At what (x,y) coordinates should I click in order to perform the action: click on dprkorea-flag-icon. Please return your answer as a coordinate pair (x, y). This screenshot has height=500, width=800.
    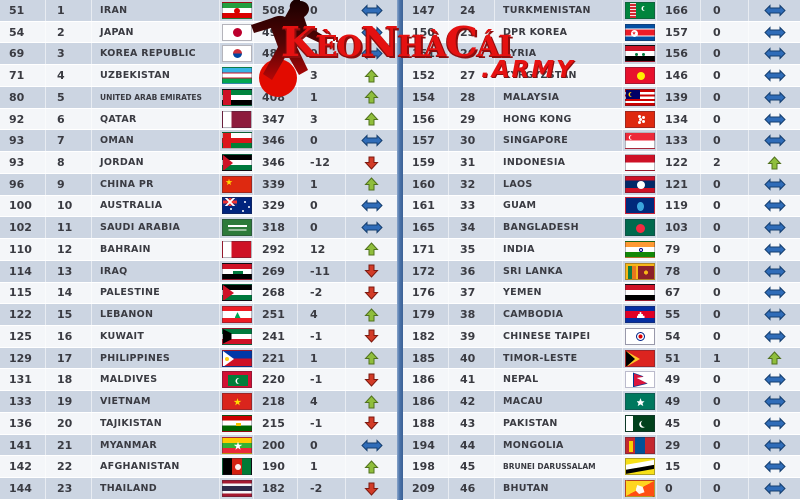
    Looking at the image, I should click on (639, 32).